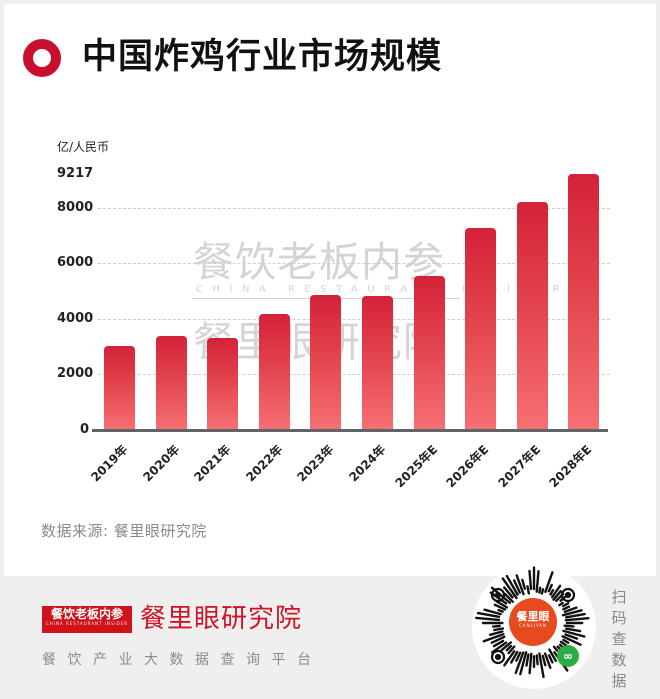 This screenshot has height=699, width=660. Describe the element at coordinates (42, 58) in the screenshot. I see `red-ring-icon` at that location.